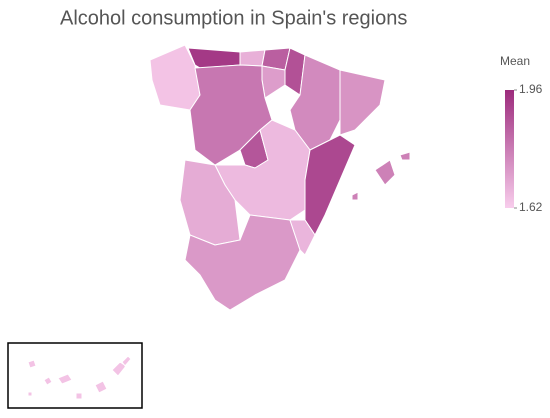 This screenshot has width=550, height=418. I want to click on inset-frame, so click(75, 375).